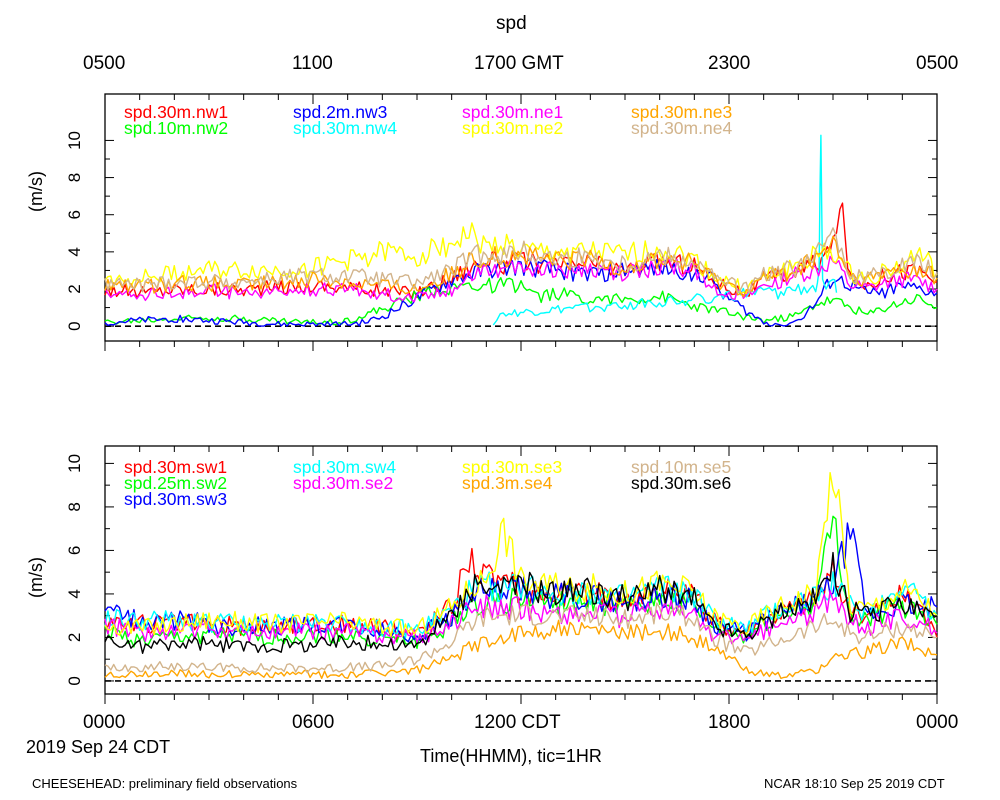  What do you see at coordinates (513, 128) in the screenshot?
I see `legend-item: spd.30m.ne2` at bounding box center [513, 128].